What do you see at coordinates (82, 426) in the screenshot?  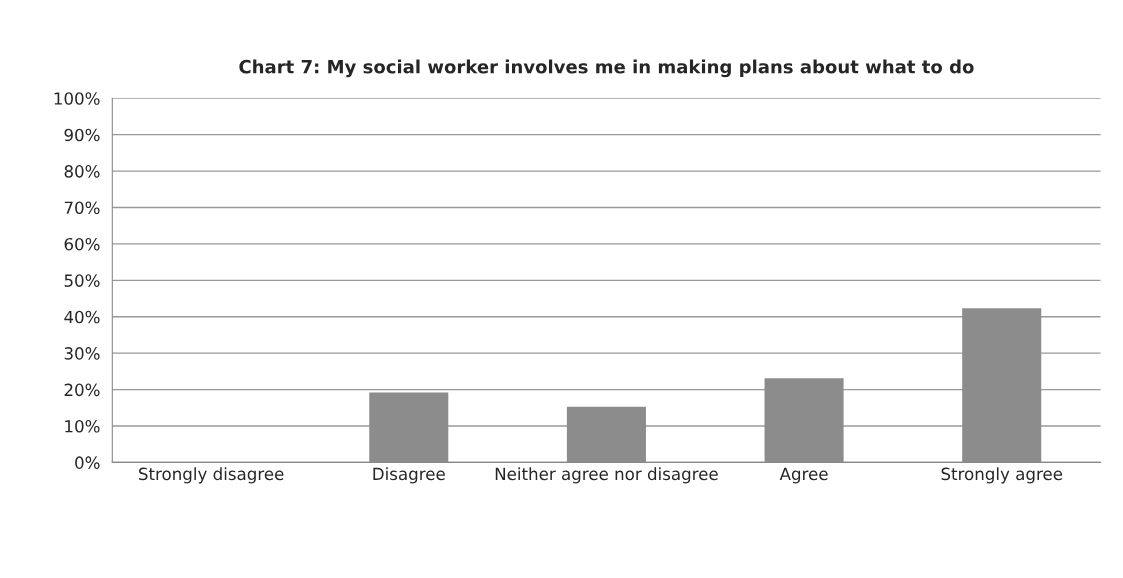 I see `y-tick-label: 10%` at bounding box center [82, 426].